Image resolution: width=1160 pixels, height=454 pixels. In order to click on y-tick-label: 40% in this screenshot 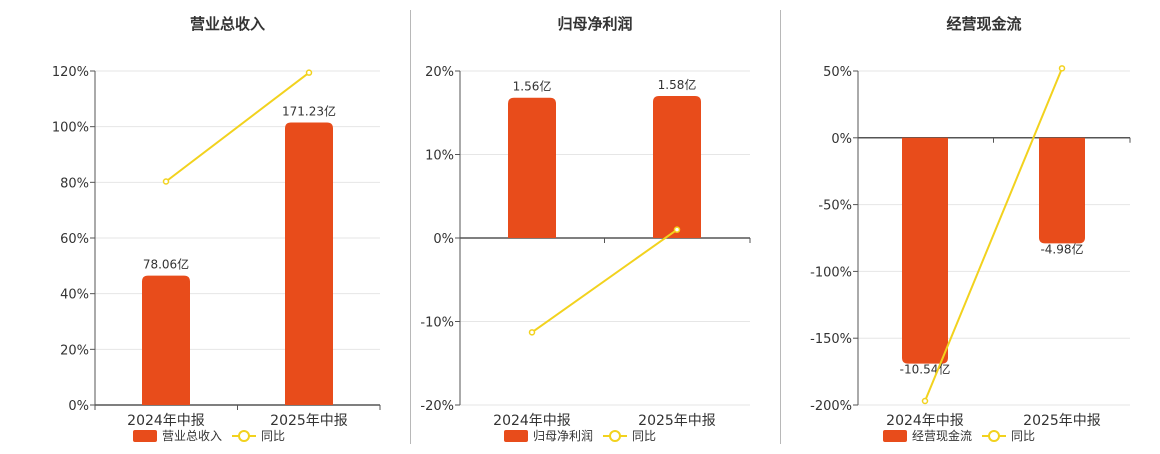, I will do `click(74, 295)`.